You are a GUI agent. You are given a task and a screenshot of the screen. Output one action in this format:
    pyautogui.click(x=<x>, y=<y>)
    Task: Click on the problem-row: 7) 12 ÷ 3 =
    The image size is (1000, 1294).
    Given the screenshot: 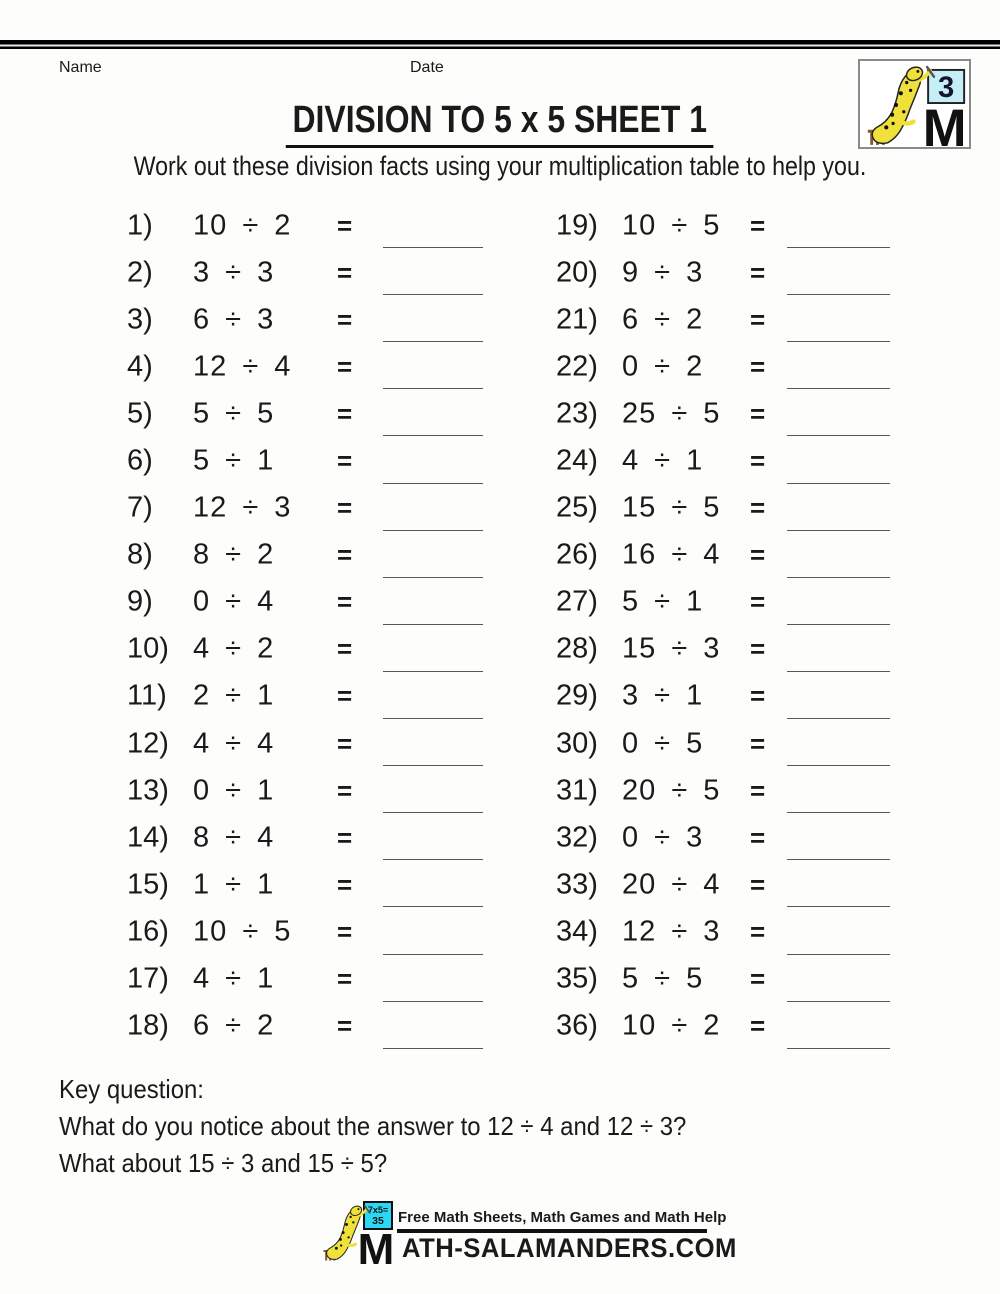 What is the action you would take?
    pyautogui.click(x=500, y=508)
    